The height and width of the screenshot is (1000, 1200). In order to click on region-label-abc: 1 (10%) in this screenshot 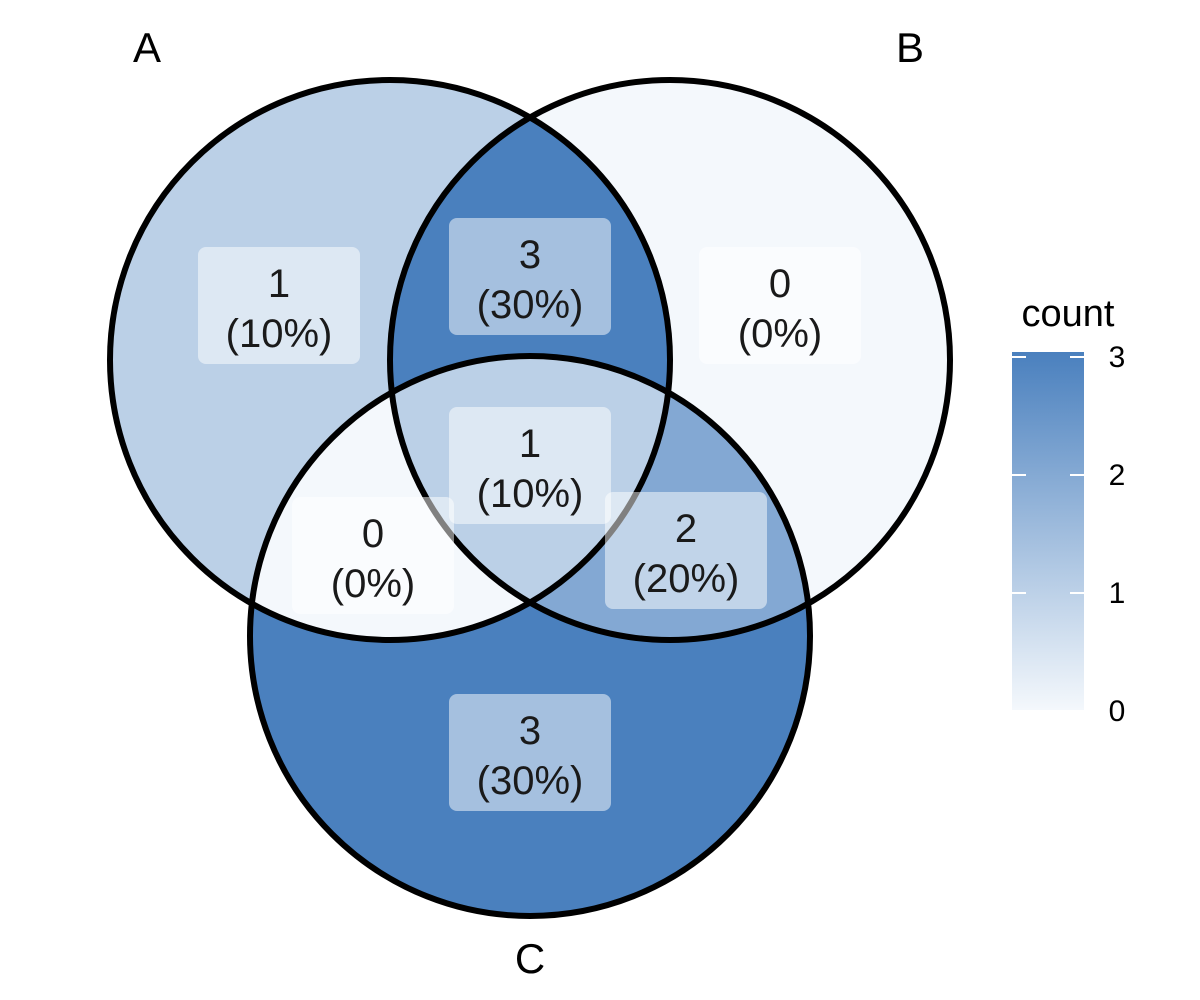, I will do `click(530, 465)`.